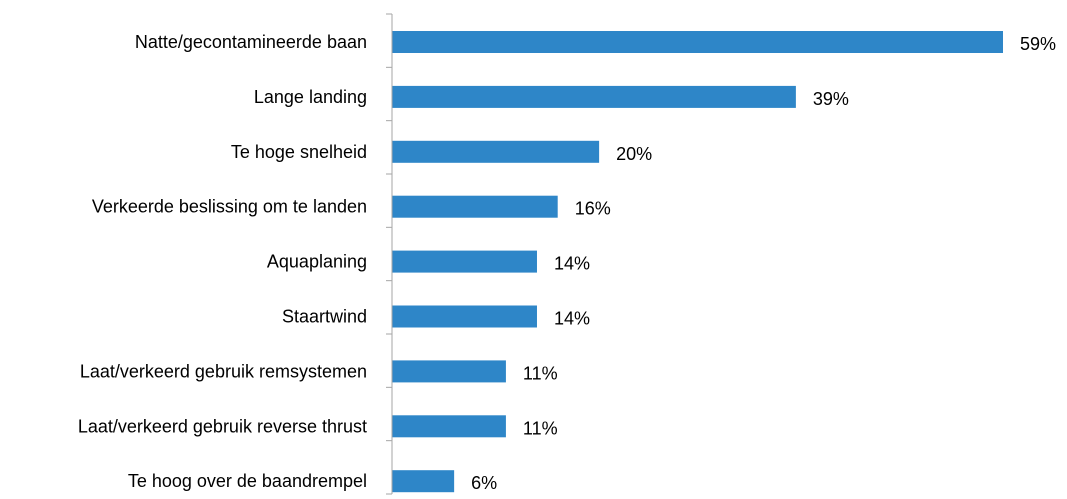 The width and height of the screenshot is (1067, 499). Describe the element at coordinates (831, 99) in the screenshot. I see `data-label: 39%` at that location.